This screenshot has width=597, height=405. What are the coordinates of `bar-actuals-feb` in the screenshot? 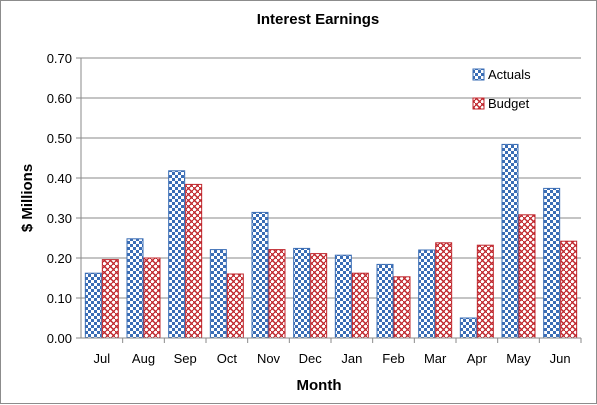 It's located at (385, 301).